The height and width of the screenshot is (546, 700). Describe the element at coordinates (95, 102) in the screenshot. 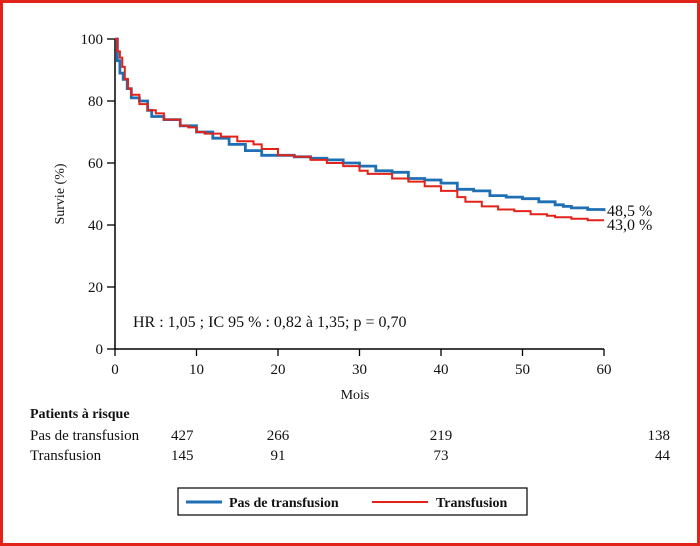

I see `y-tick-label: 80` at that location.